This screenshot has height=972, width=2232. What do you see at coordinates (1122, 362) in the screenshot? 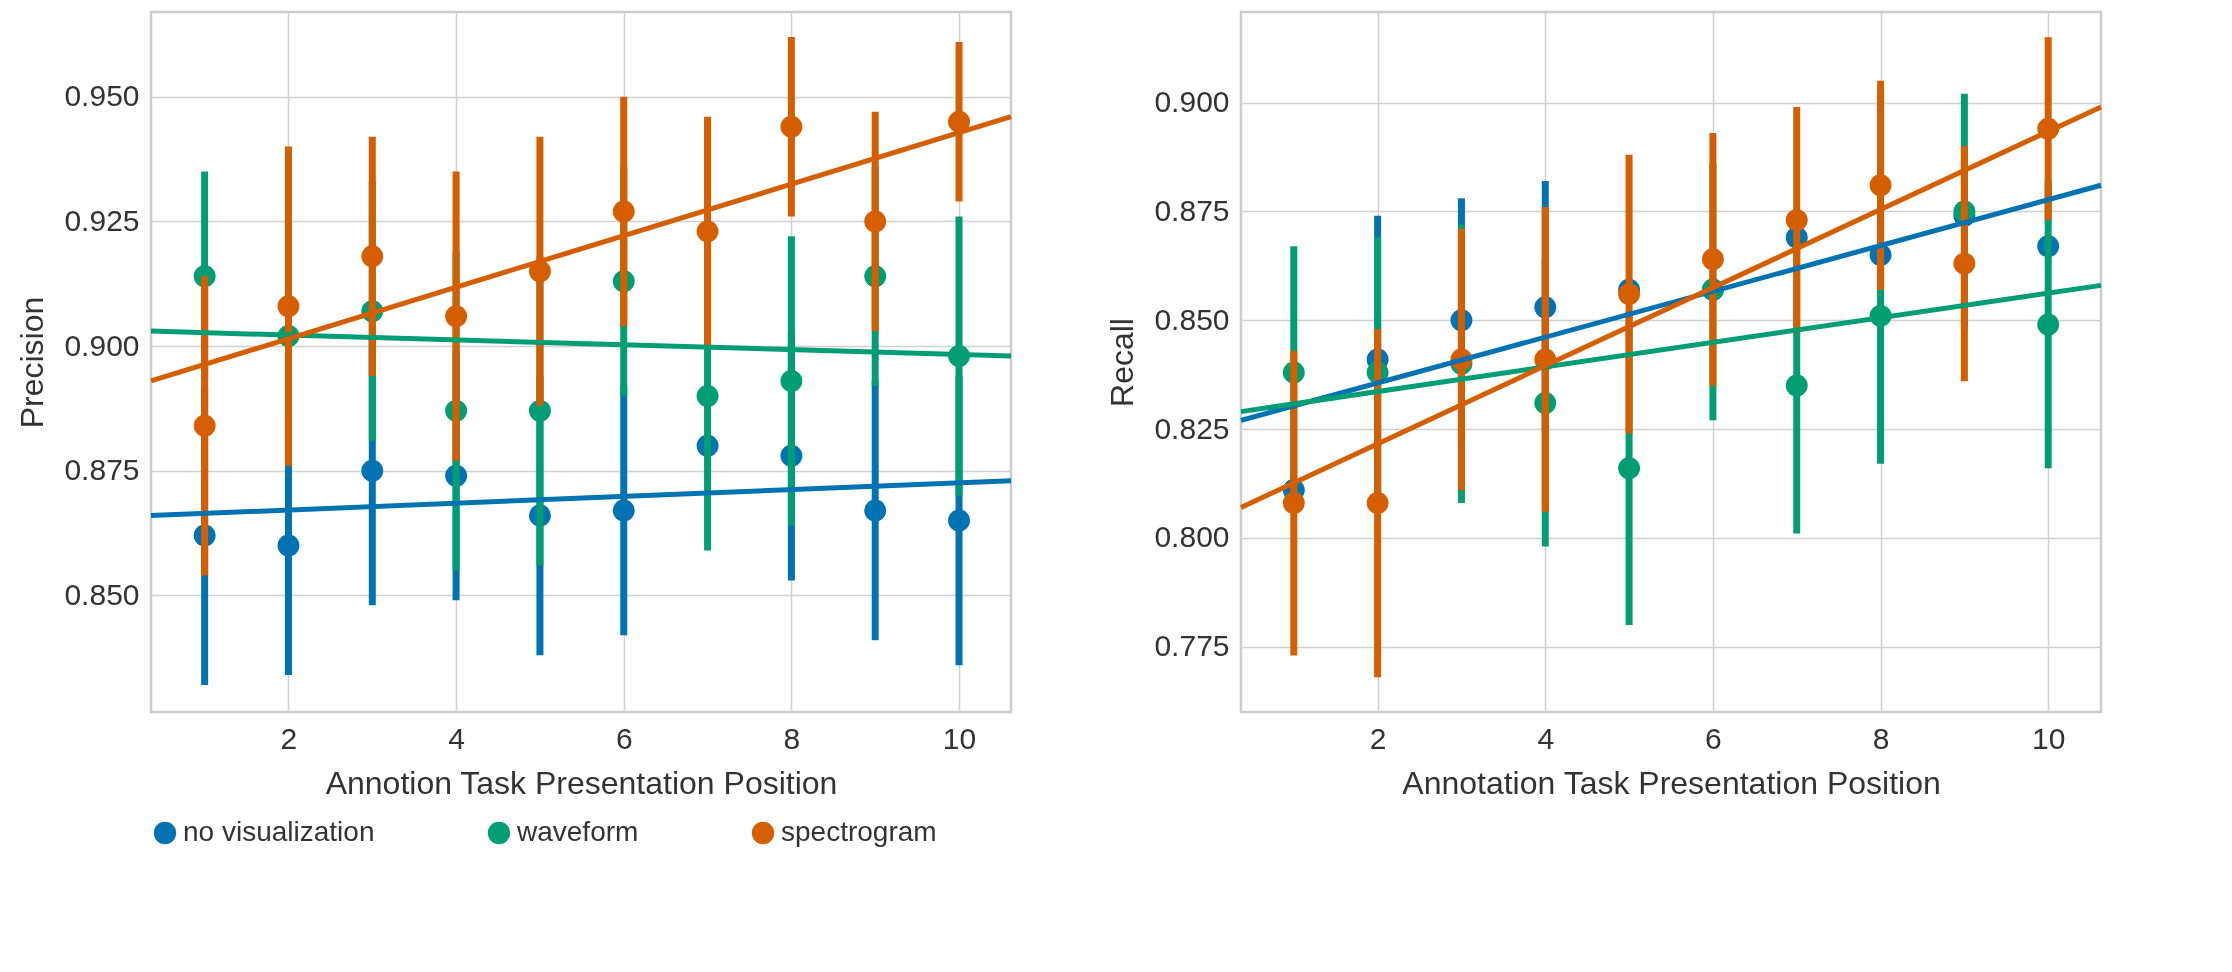
I see `y-axis-title: Recall` at bounding box center [1122, 362].